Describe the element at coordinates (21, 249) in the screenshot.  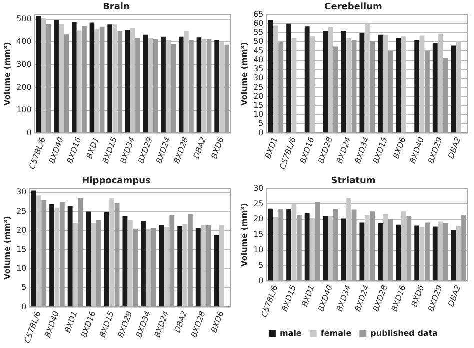
I see `y-tick-label: 15` at that location.